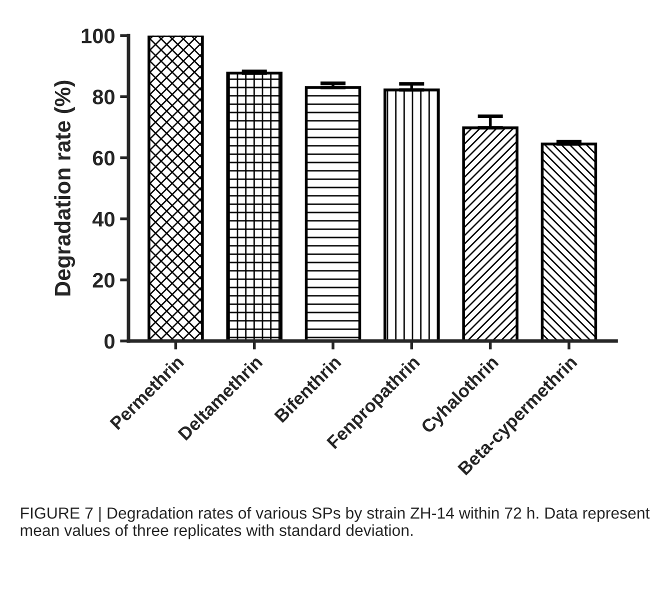 The image size is (659, 593). I want to click on y-tick-label: 60, so click(103, 158).